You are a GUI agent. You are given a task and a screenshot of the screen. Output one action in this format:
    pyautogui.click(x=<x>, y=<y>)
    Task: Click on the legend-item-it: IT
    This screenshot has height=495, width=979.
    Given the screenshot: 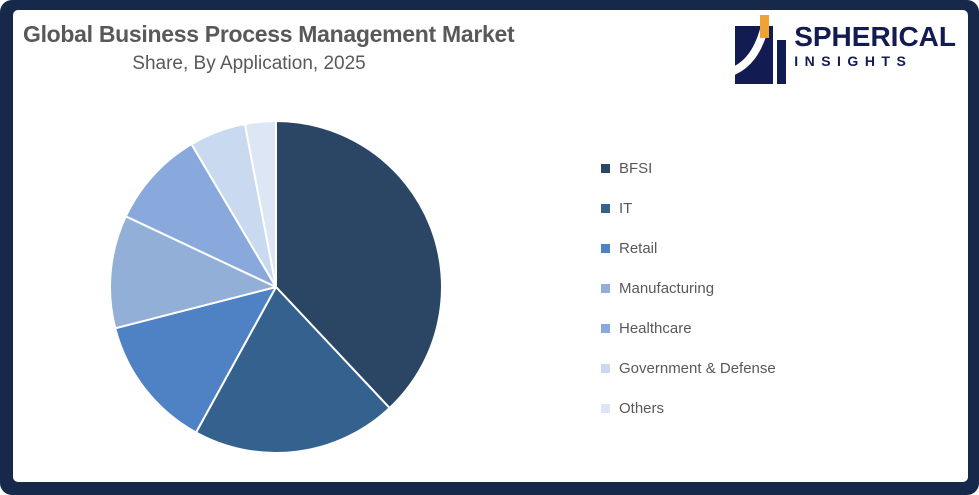 What is the action you would take?
    pyautogui.click(x=688, y=208)
    